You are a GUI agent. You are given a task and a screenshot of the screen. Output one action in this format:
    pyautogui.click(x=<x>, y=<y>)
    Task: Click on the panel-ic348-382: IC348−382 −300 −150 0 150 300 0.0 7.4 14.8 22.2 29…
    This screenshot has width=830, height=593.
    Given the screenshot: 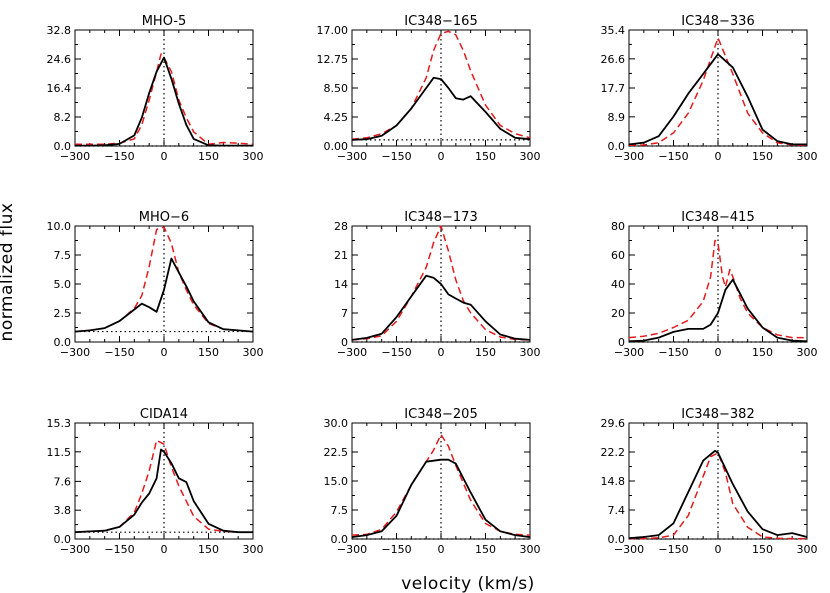 What is the action you would take?
    pyautogui.click(x=709, y=481)
    